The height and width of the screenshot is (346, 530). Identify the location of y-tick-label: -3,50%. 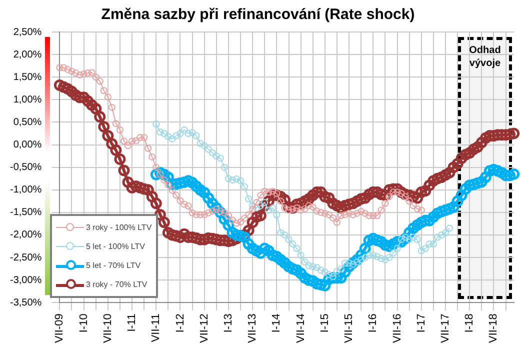
(26, 302).